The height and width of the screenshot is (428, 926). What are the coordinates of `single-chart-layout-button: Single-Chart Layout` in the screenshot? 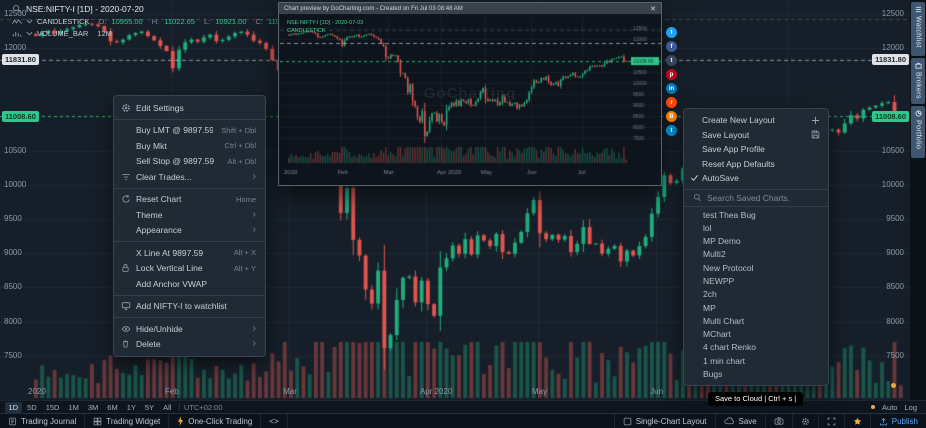 It's located at (664, 421).